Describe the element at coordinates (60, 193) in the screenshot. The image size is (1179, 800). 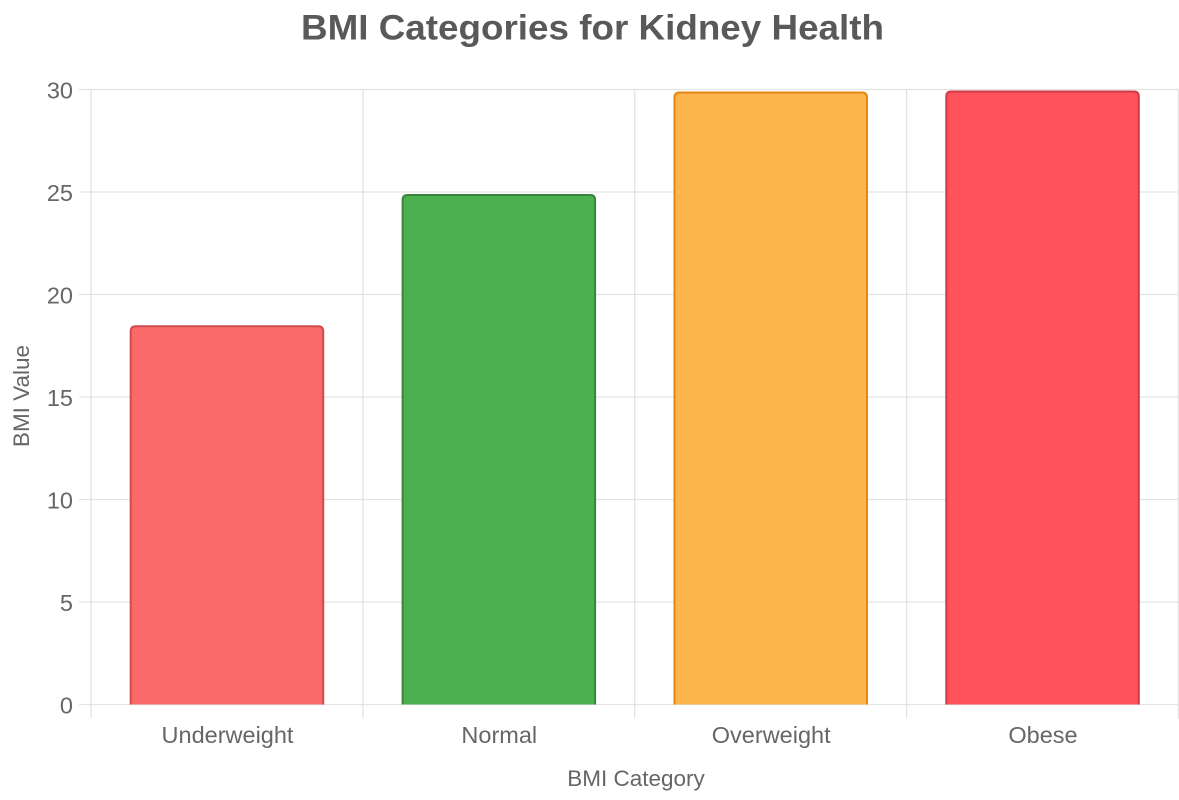
I see `svg-text: 25` at that location.